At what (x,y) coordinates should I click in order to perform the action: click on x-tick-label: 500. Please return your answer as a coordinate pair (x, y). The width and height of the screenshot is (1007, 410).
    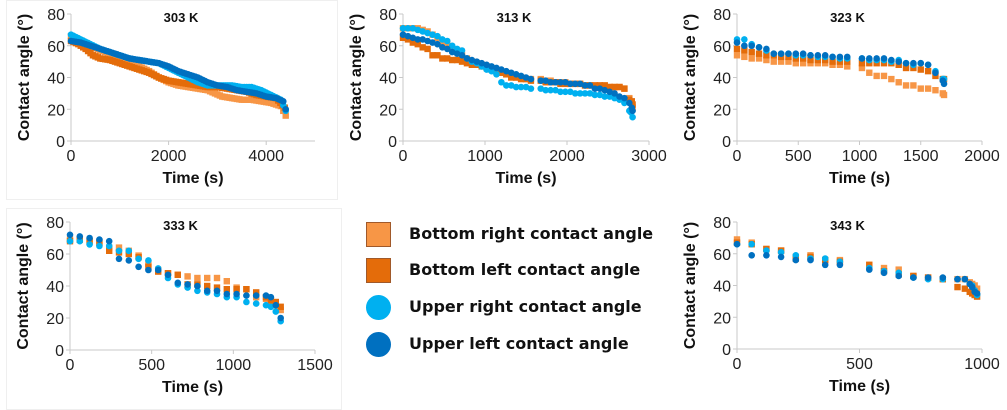
    Looking at the image, I should click on (798, 156).